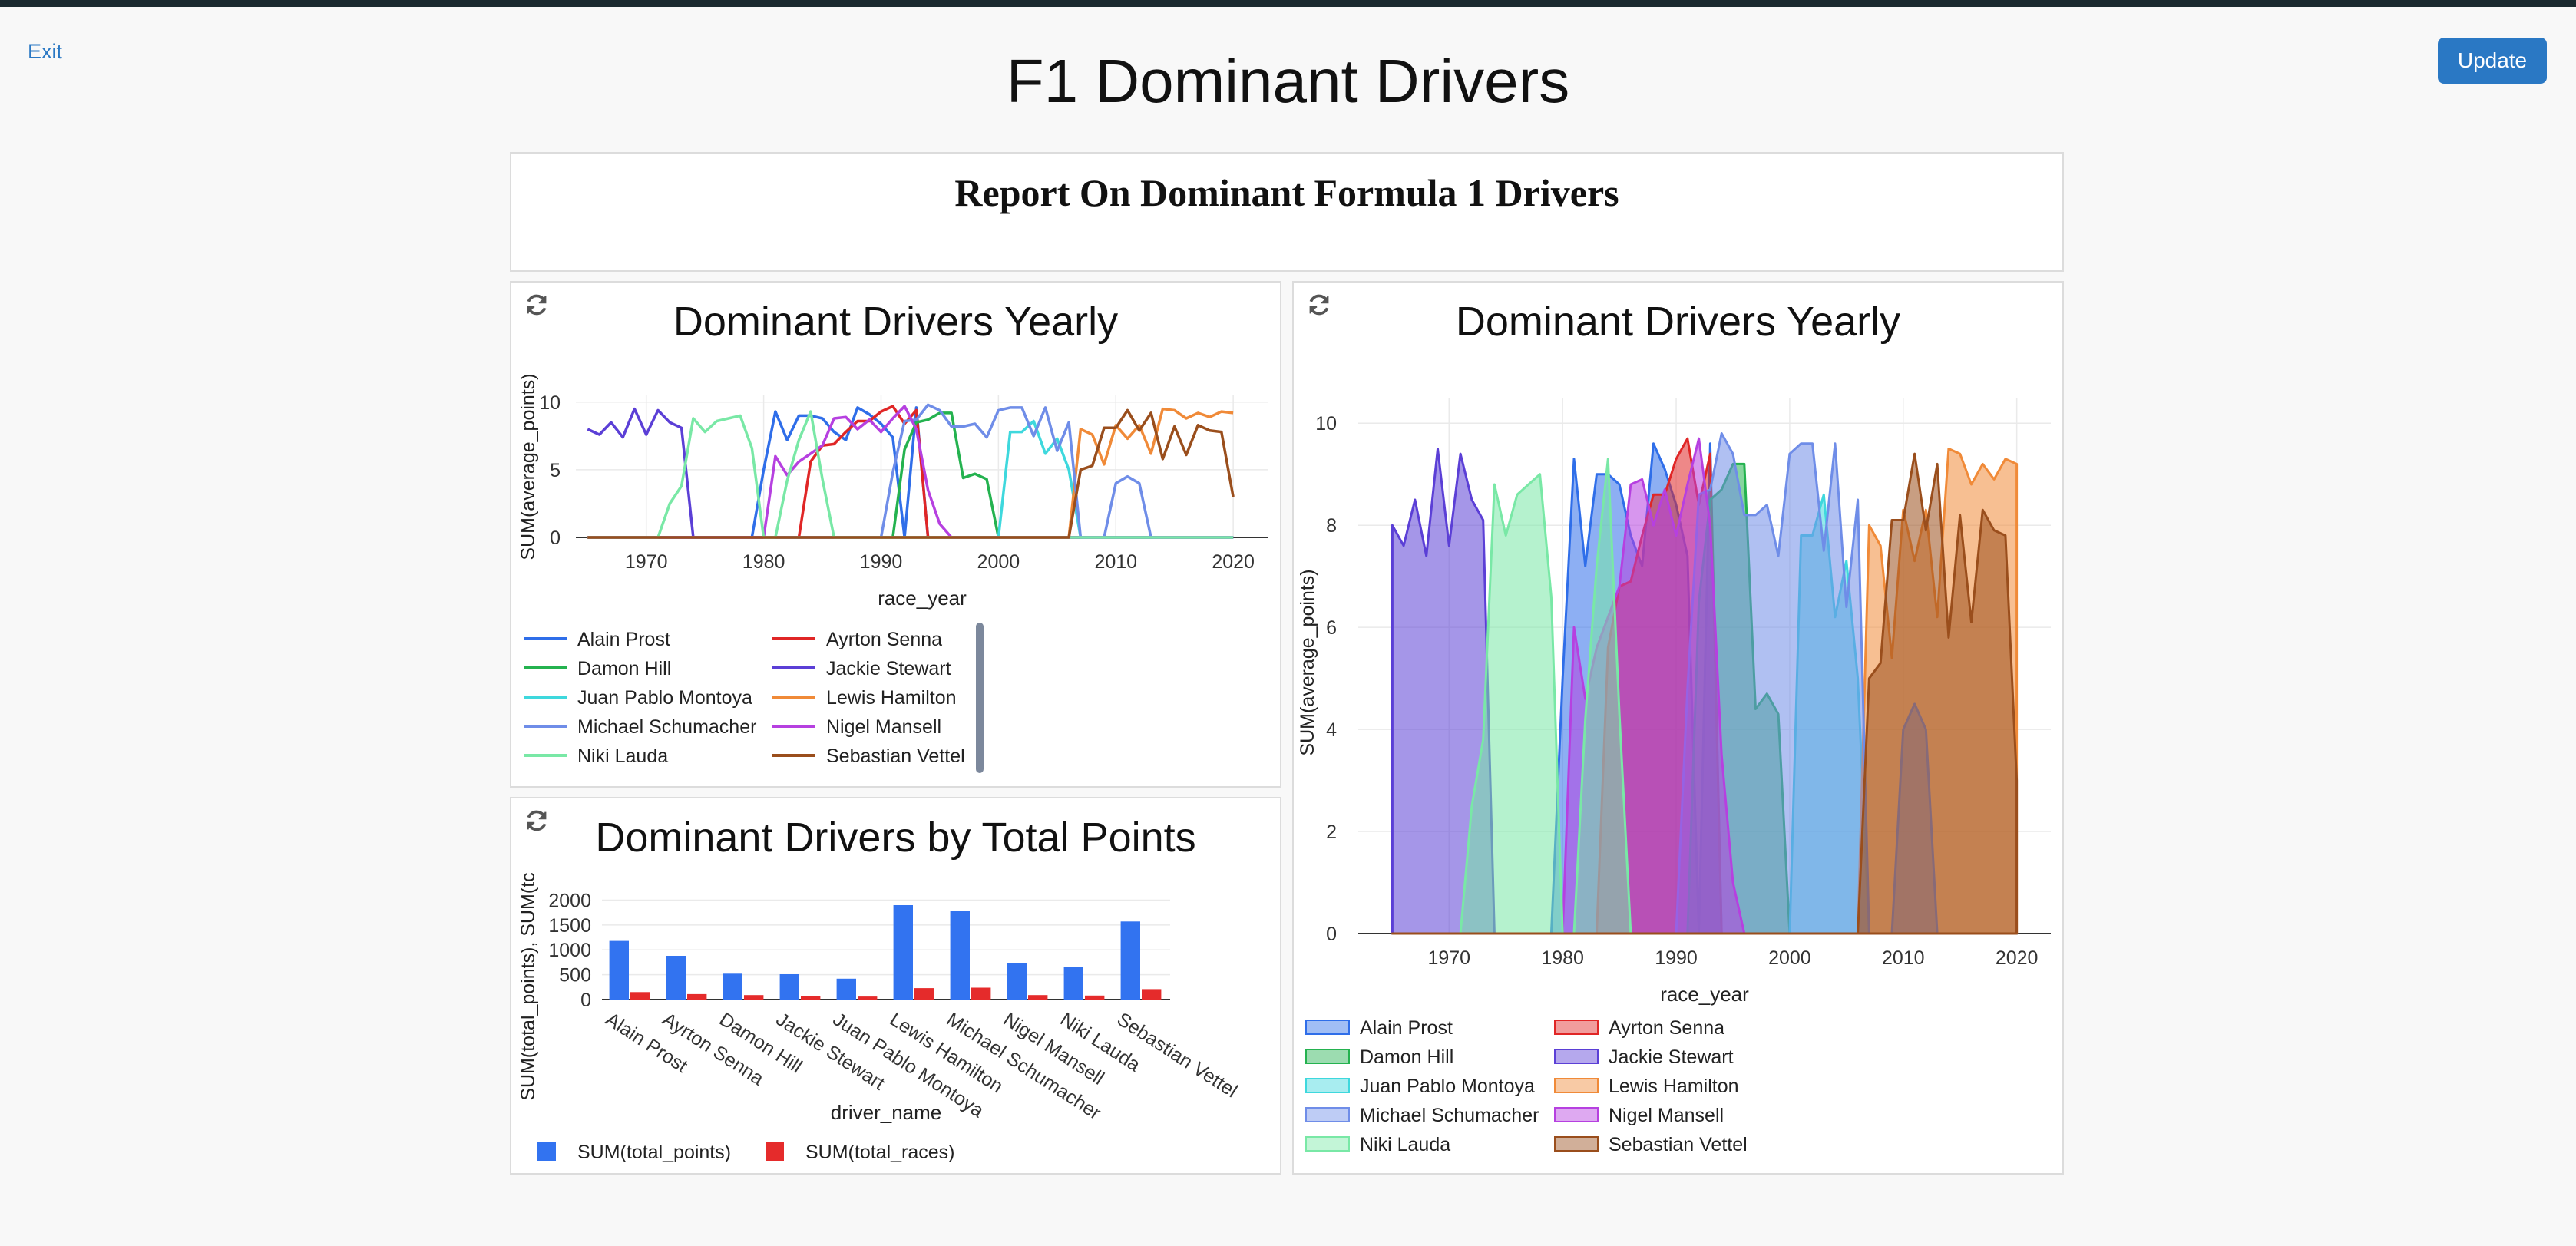  I want to click on y-tick-label: 10, so click(550, 403).